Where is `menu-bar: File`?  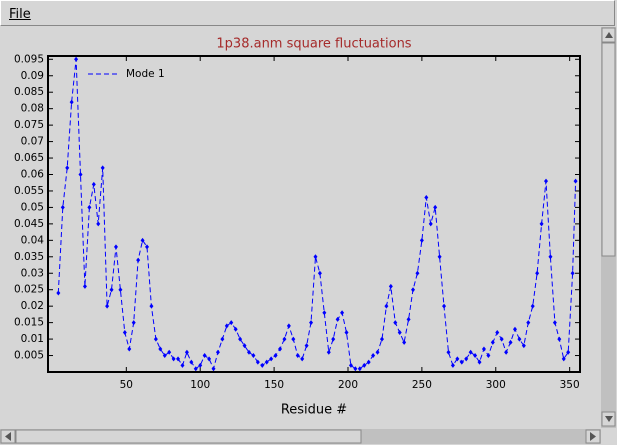
menu-bar: File is located at coordinates (307, 13).